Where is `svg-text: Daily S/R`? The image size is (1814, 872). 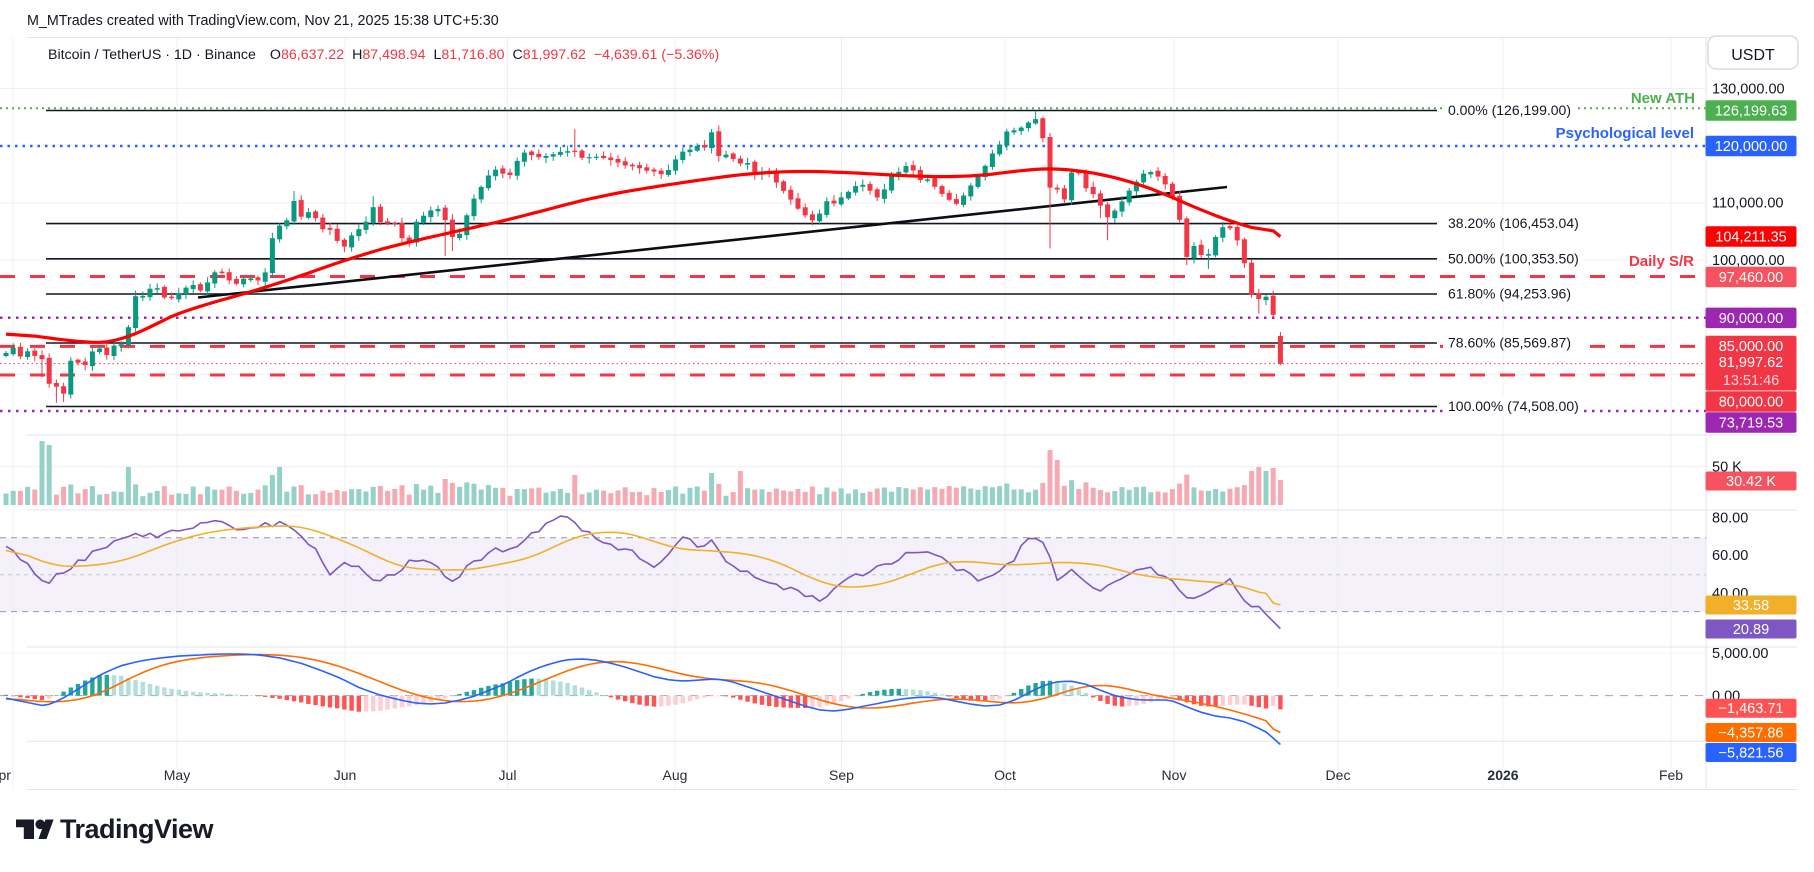
svg-text: Daily S/R is located at coordinates (1661, 261).